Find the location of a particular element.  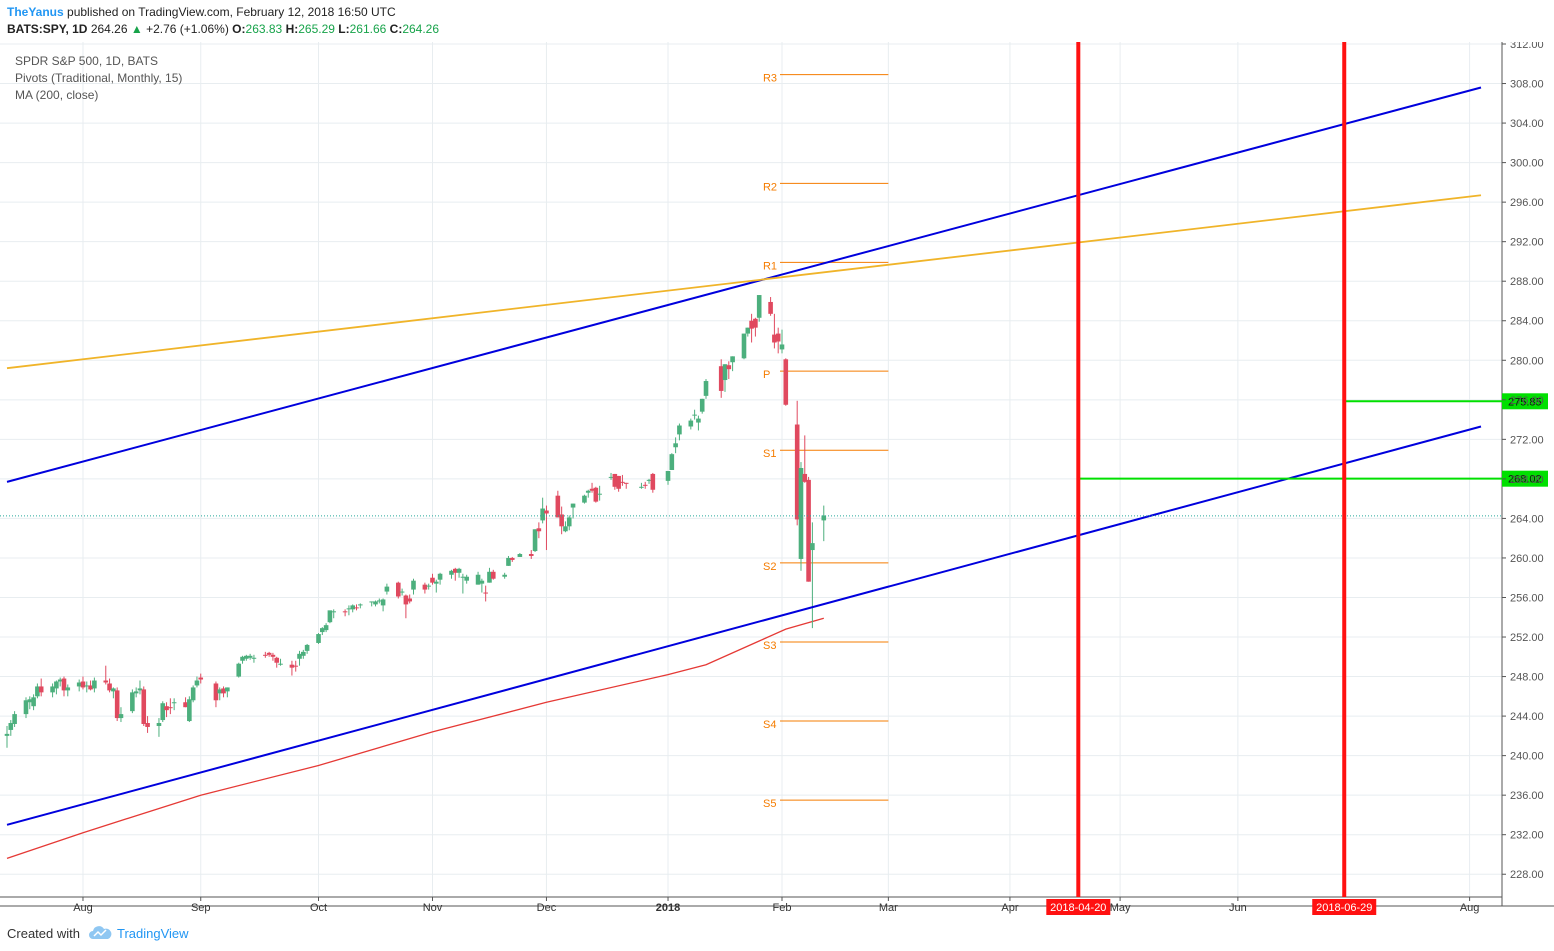

high-label: H: is located at coordinates (292, 29).